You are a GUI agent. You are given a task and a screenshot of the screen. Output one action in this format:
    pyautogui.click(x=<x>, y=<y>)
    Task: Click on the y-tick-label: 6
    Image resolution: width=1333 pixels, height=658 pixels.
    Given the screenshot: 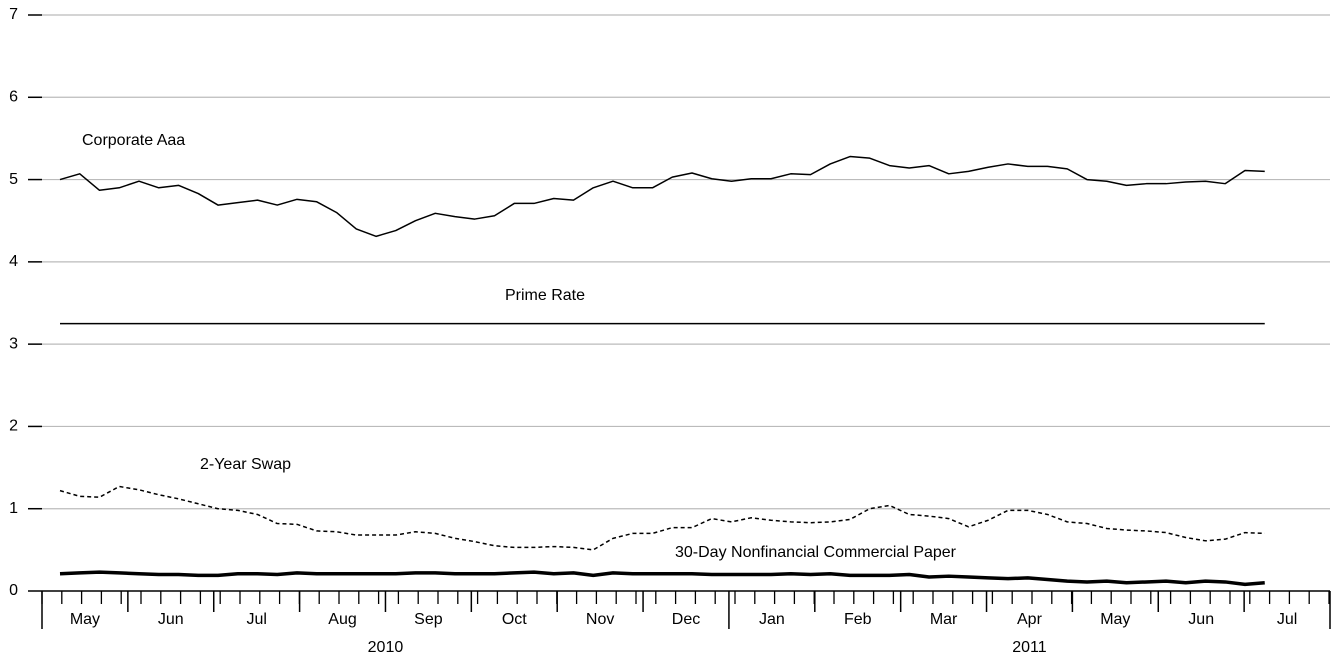 What is the action you would take?
    pyautogui.click(x=13, y=97)
    